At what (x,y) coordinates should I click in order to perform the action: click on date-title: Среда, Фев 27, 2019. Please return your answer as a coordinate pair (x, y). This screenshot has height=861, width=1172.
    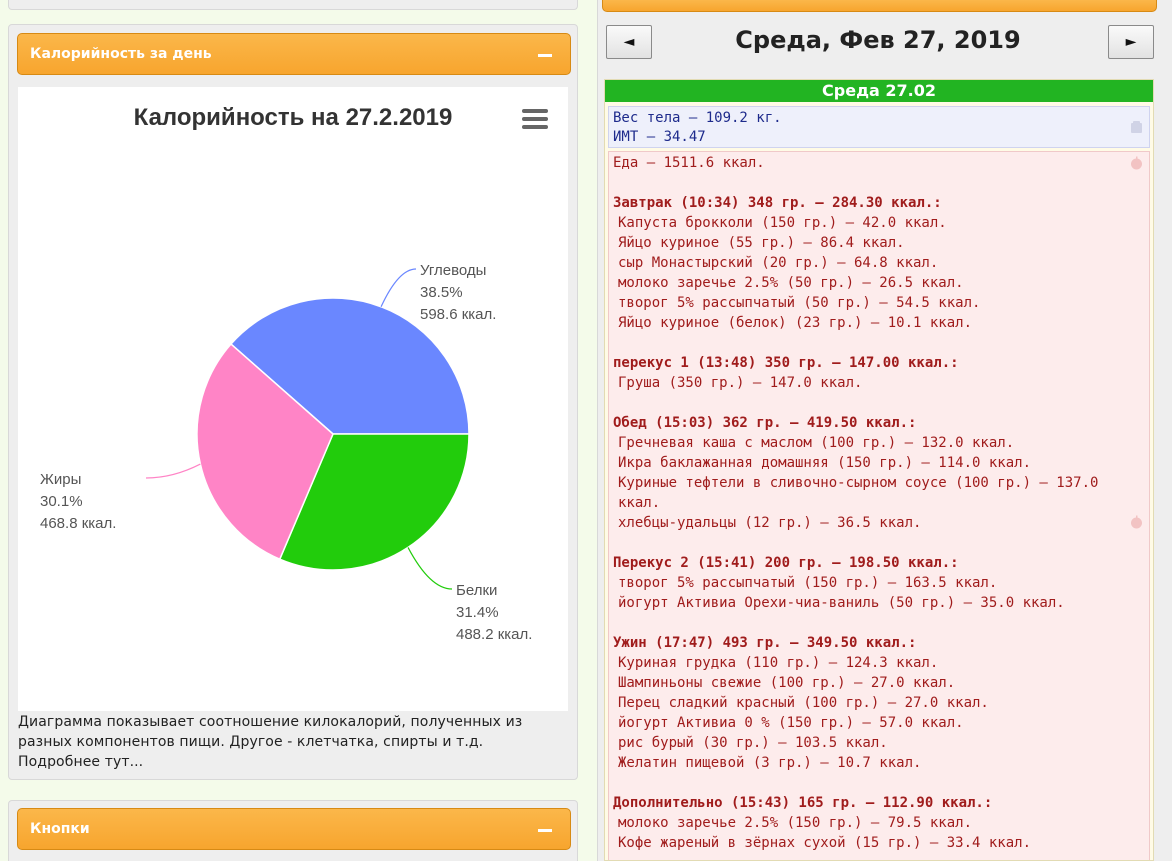
    Looking at the image, I should click on (878, 40).